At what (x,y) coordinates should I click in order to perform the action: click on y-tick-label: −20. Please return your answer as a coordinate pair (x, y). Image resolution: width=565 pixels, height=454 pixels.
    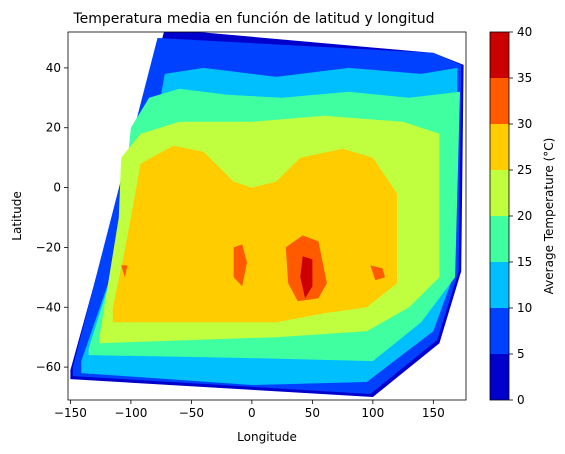
    Looking at the image, I should click on (48, 247).